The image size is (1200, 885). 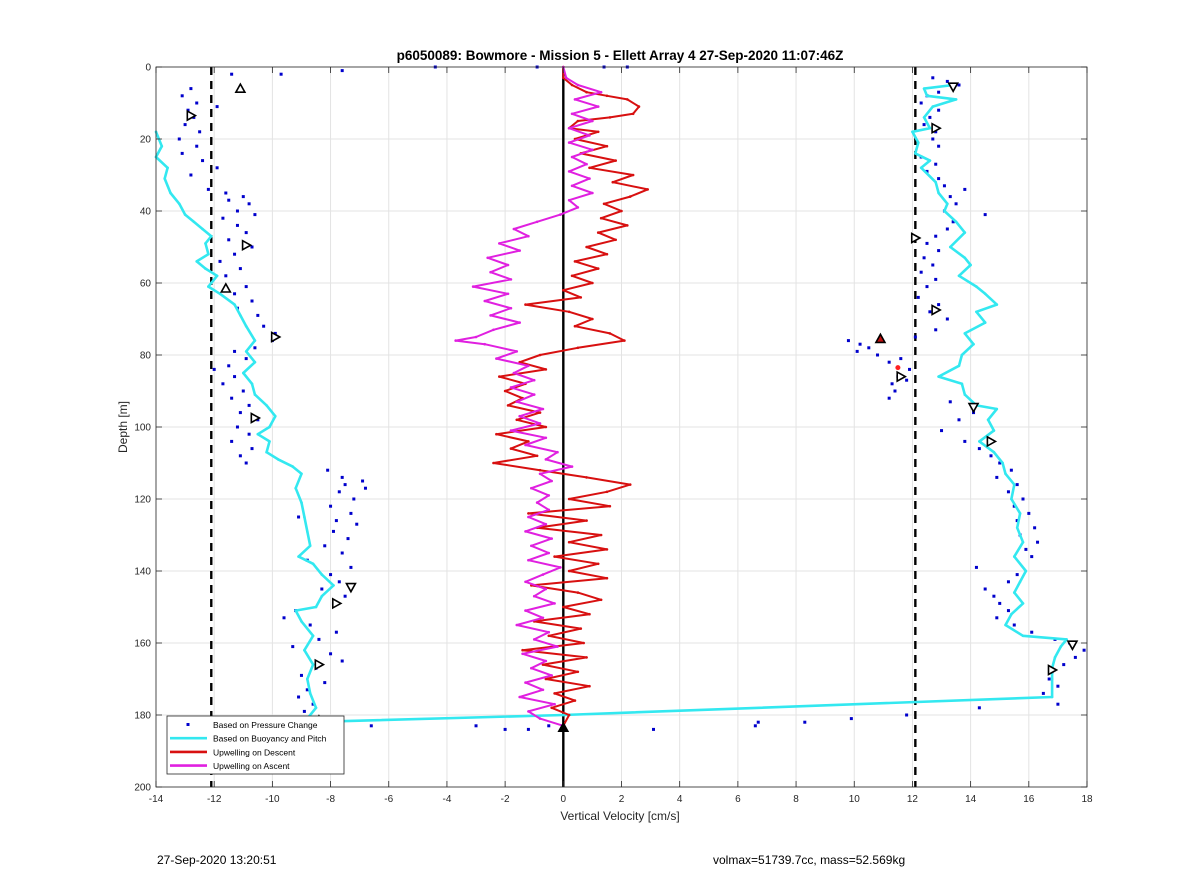 I want to click on x-tick-label: -6, so click(x=388, y=799).